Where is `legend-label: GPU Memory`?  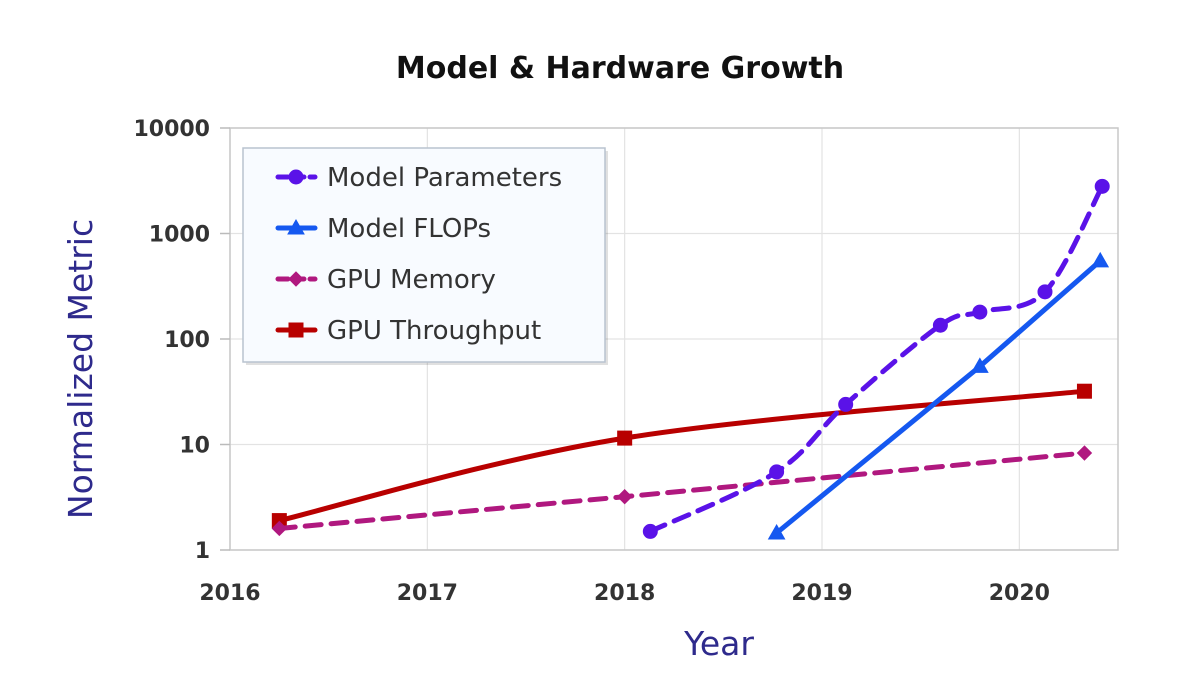 legend-label: GPU Memory is located at coordinates (411, 280).